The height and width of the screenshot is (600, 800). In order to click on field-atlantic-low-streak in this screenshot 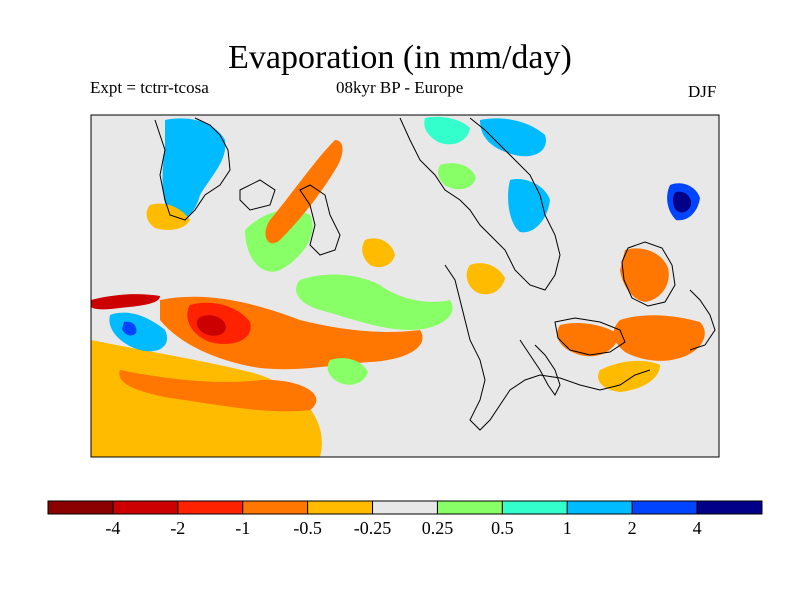, I will do `click(218, 391)`.